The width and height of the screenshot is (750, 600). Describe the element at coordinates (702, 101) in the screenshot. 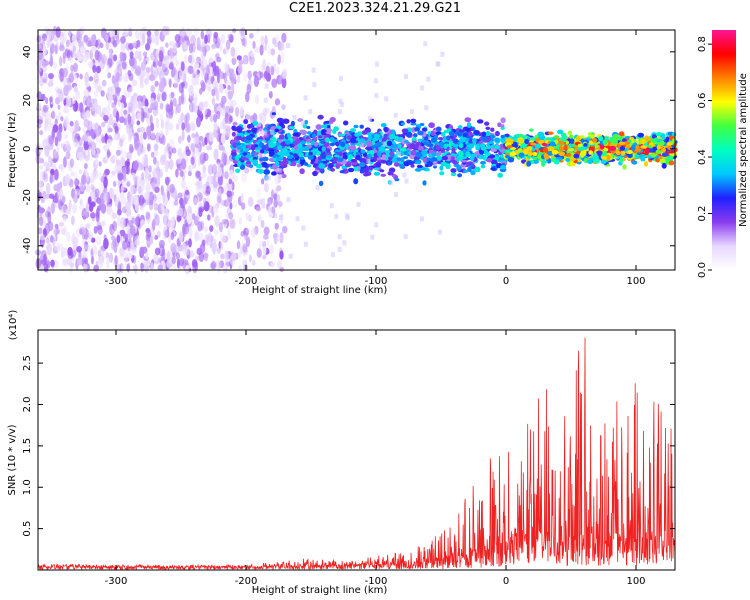

I see `colorbar-tick-label: 0.6` at that location.